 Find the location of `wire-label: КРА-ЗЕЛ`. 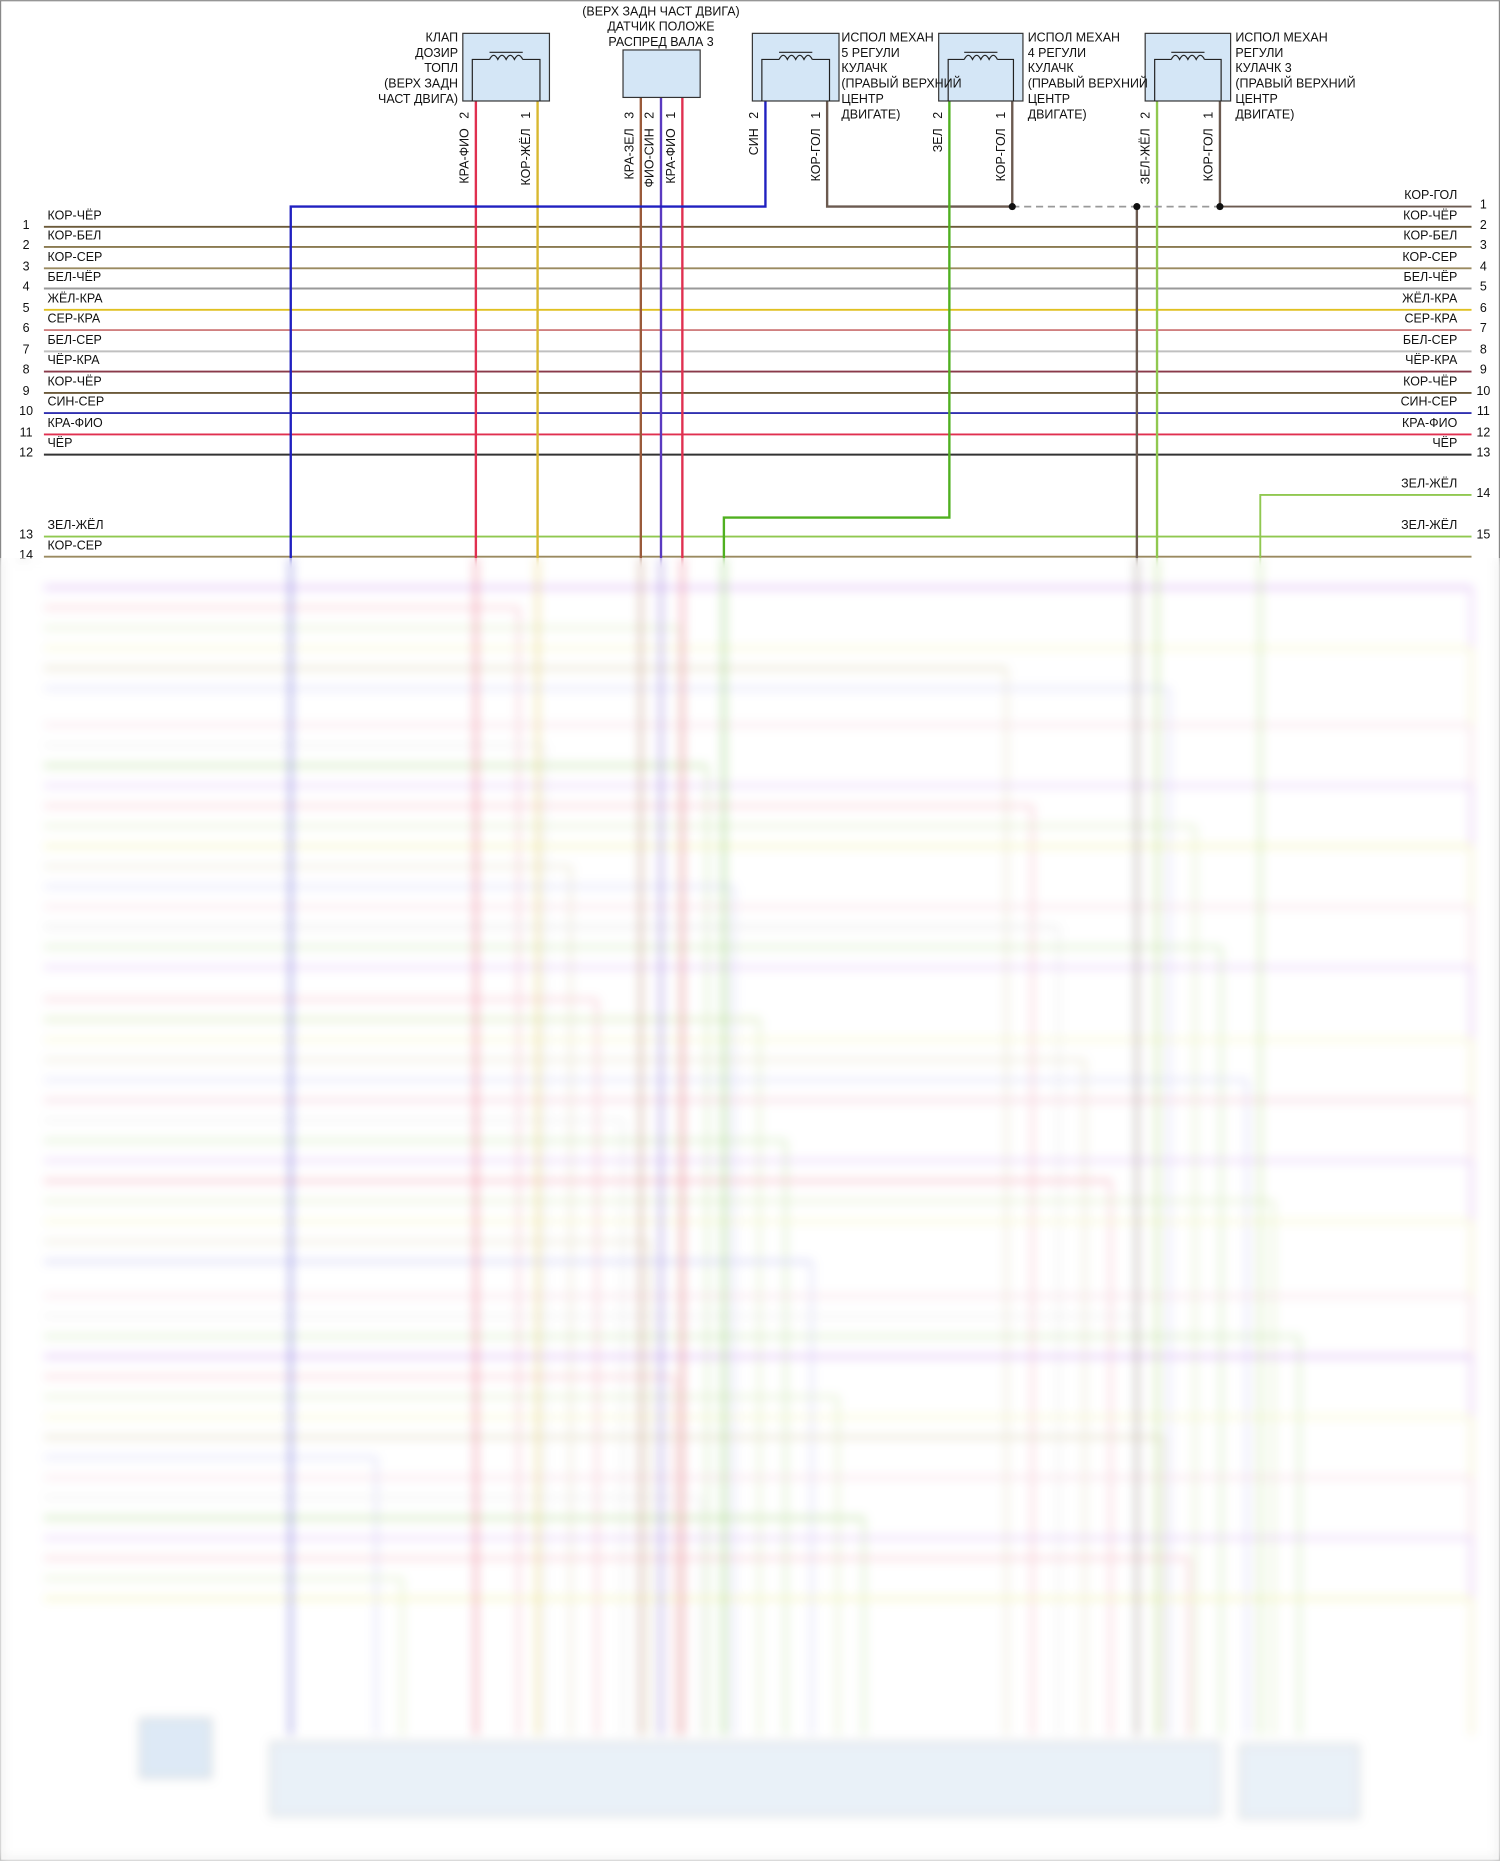

wire-label: КРА-ЗЕЛ is located at coordinates (629, 153).